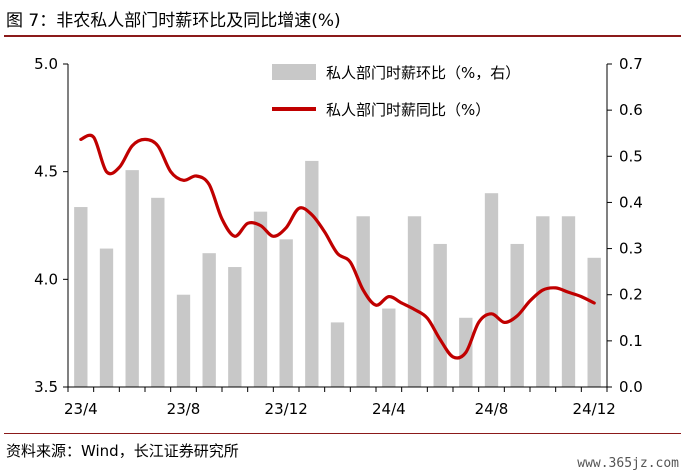  Describe the element at coordinates (631, 295) in the screenshot. I see `right-tick-label: 0.2` at that location.